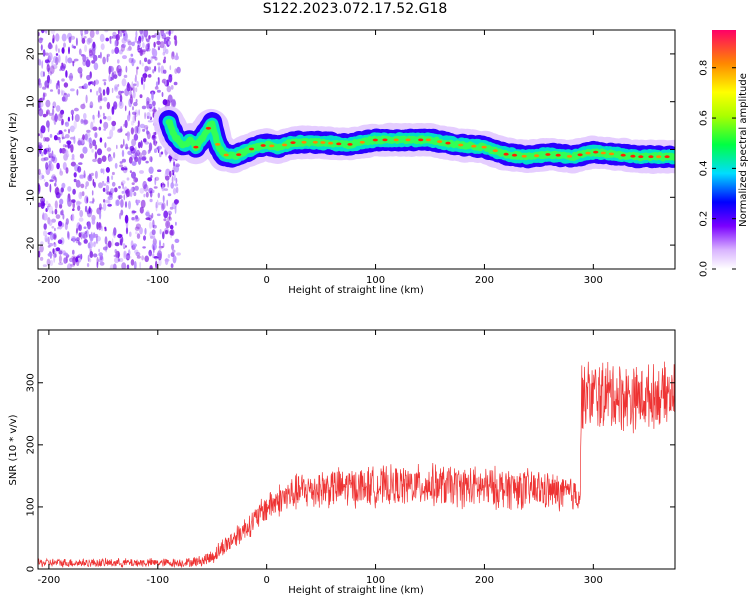  Describe the element at coordinates (13, 150) in the screenshot. I see `spectrogram-y-label: Frequency (Hz)` at that location.